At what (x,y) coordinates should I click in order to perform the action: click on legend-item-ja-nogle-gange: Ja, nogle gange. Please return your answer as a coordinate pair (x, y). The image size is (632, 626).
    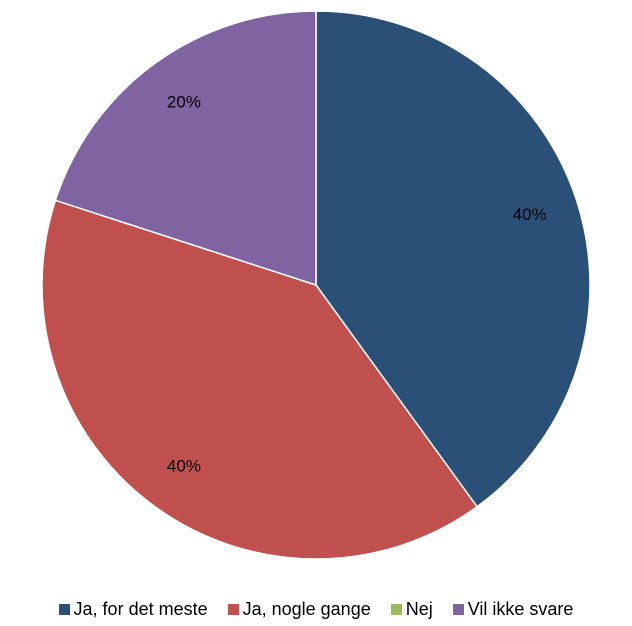
    Looking at the image, I should click on (299, 609).